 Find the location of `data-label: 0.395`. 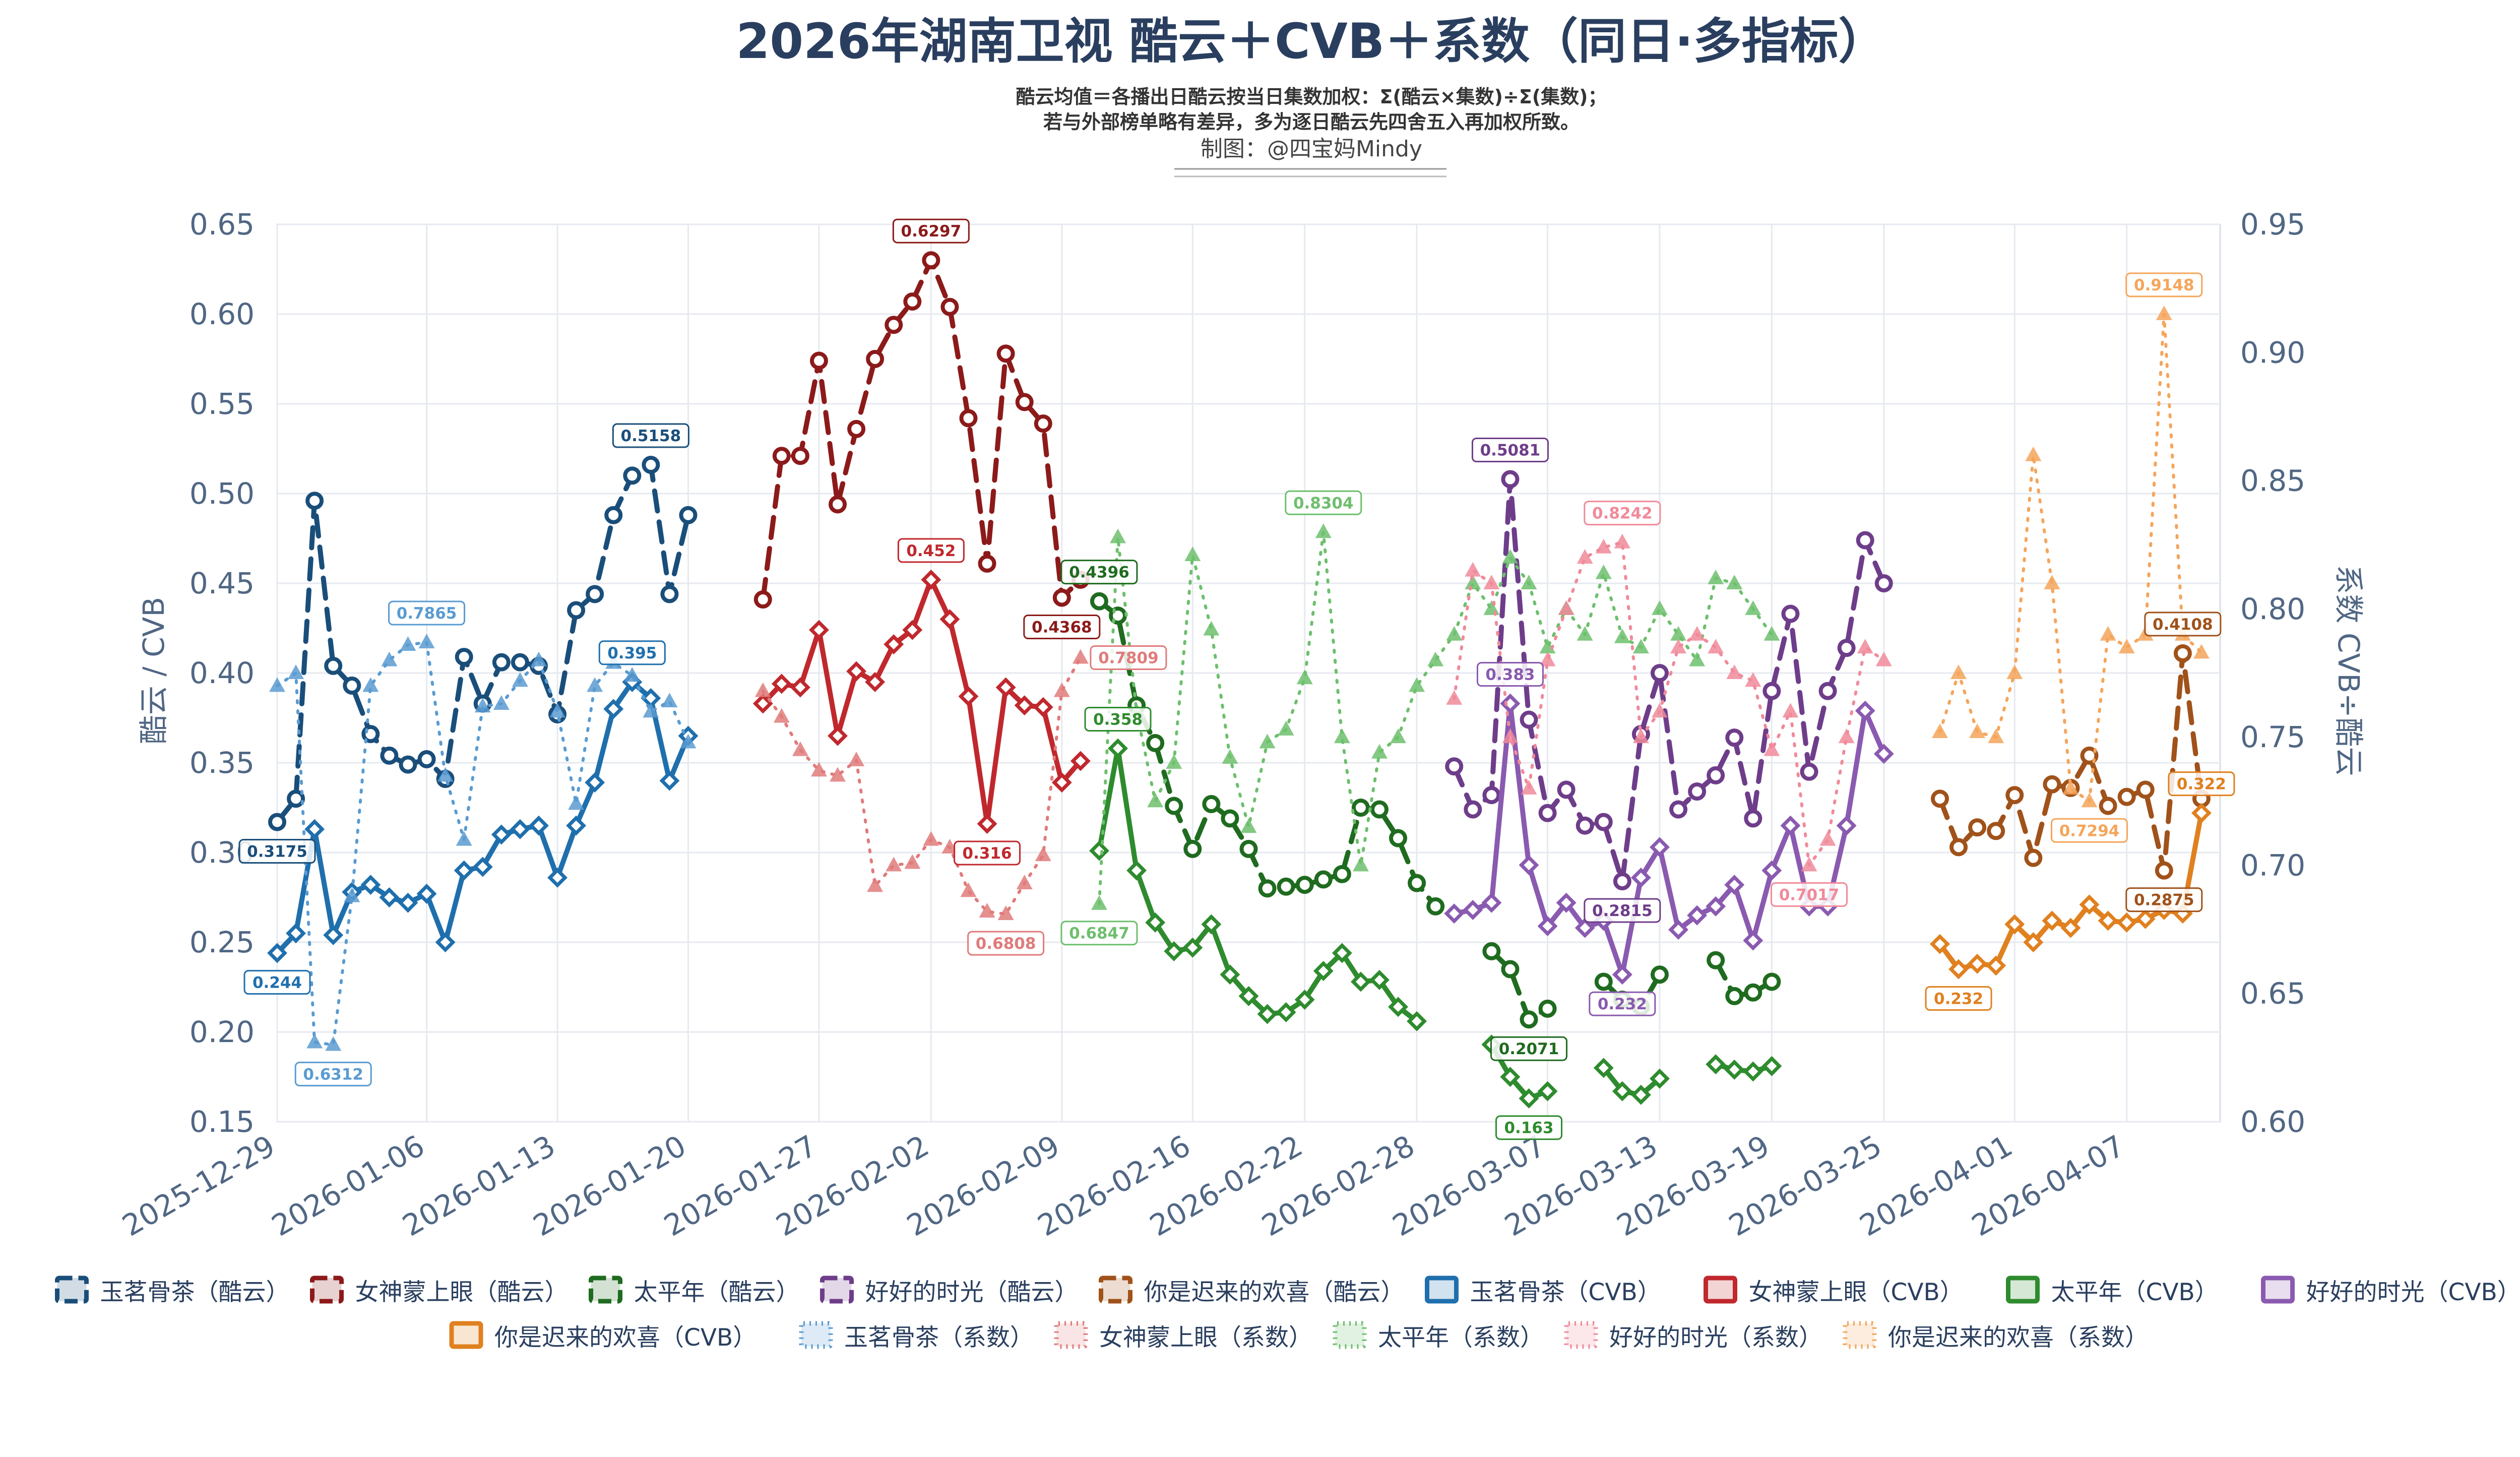

data-label: 0.395 is located at coordinates (632, 652).